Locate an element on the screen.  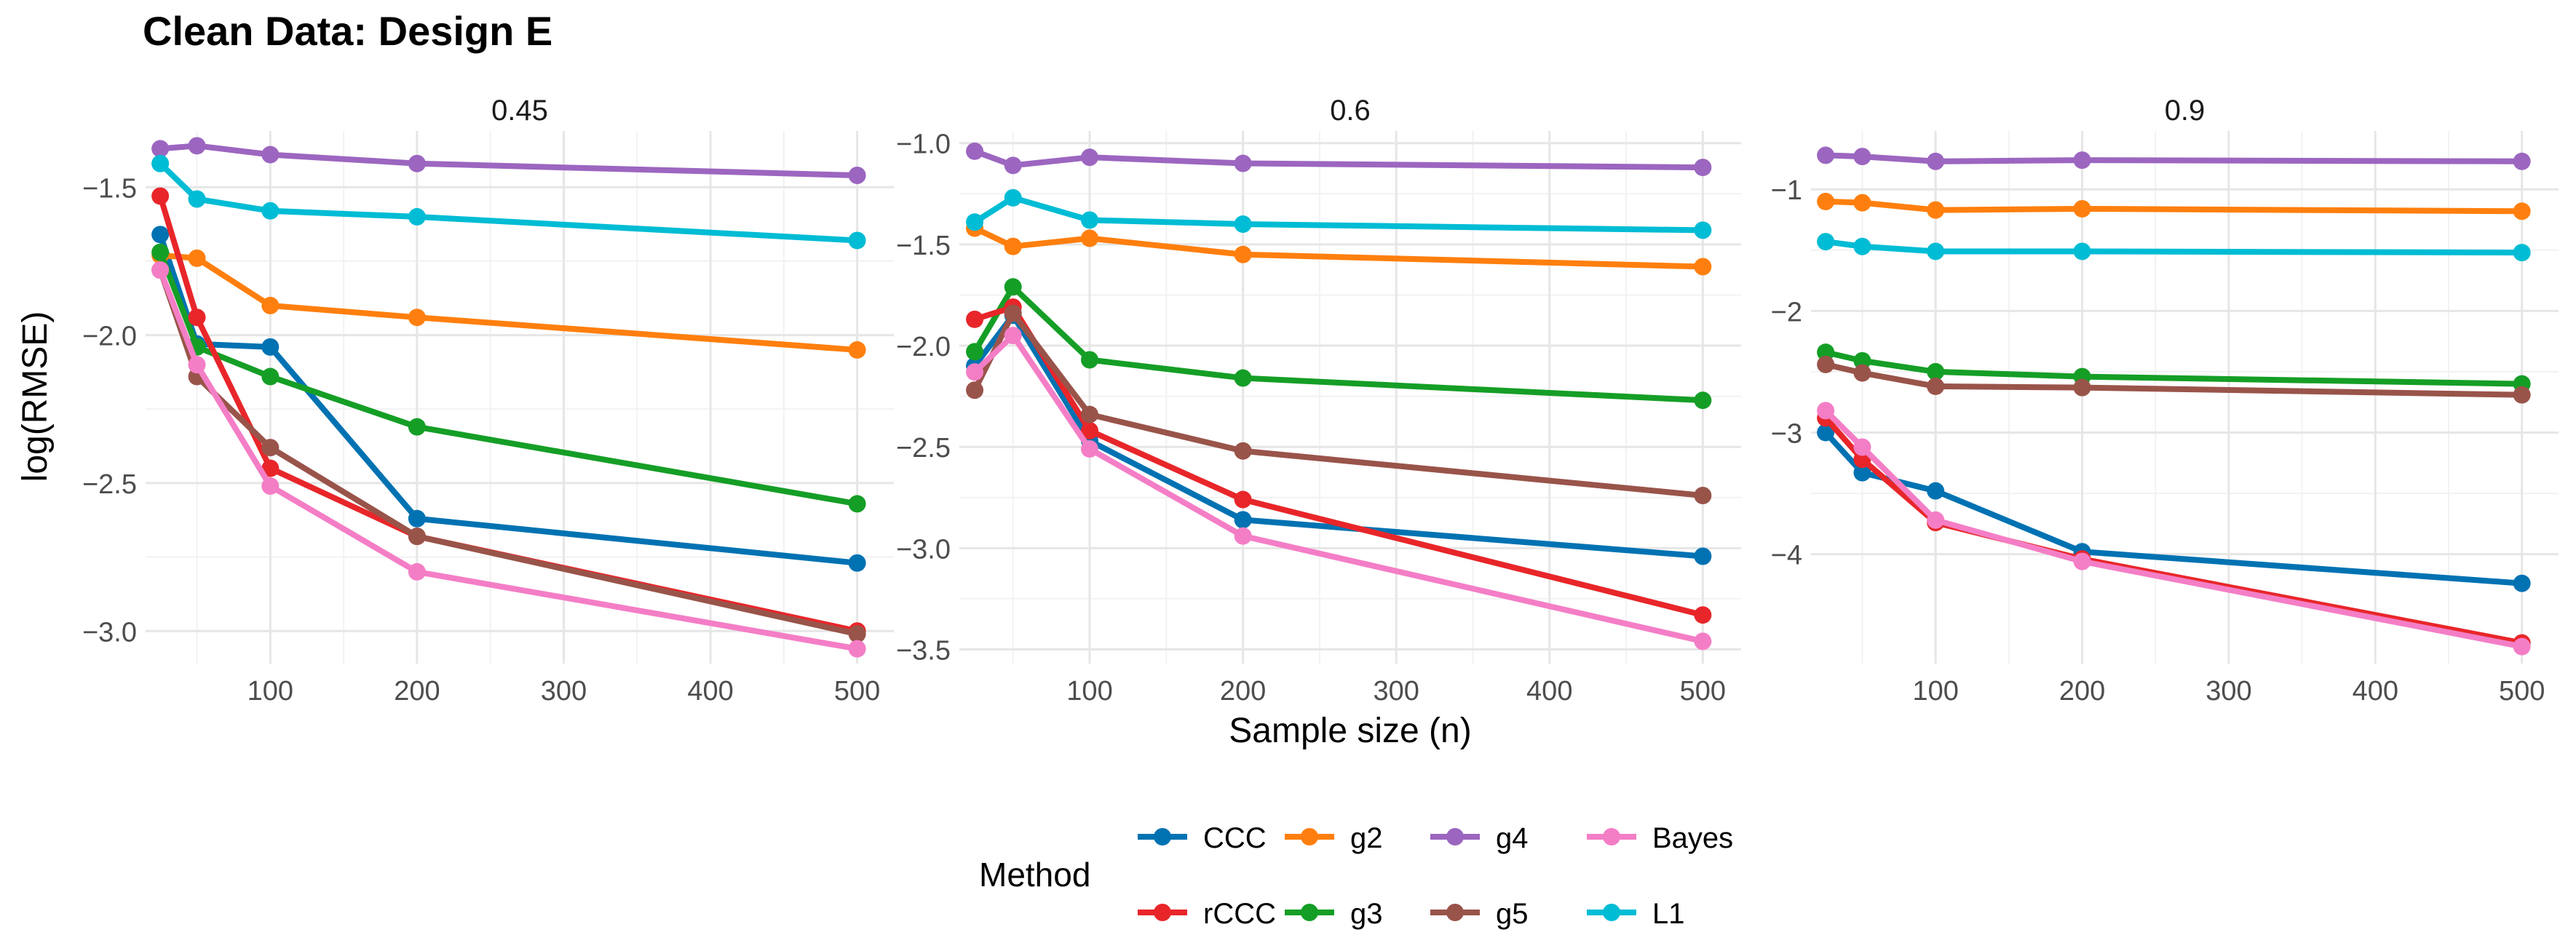
legend: Method CCC g2 g4 Bayes rCCC g3 g5 L1 is located at coordinates (1356, 876).